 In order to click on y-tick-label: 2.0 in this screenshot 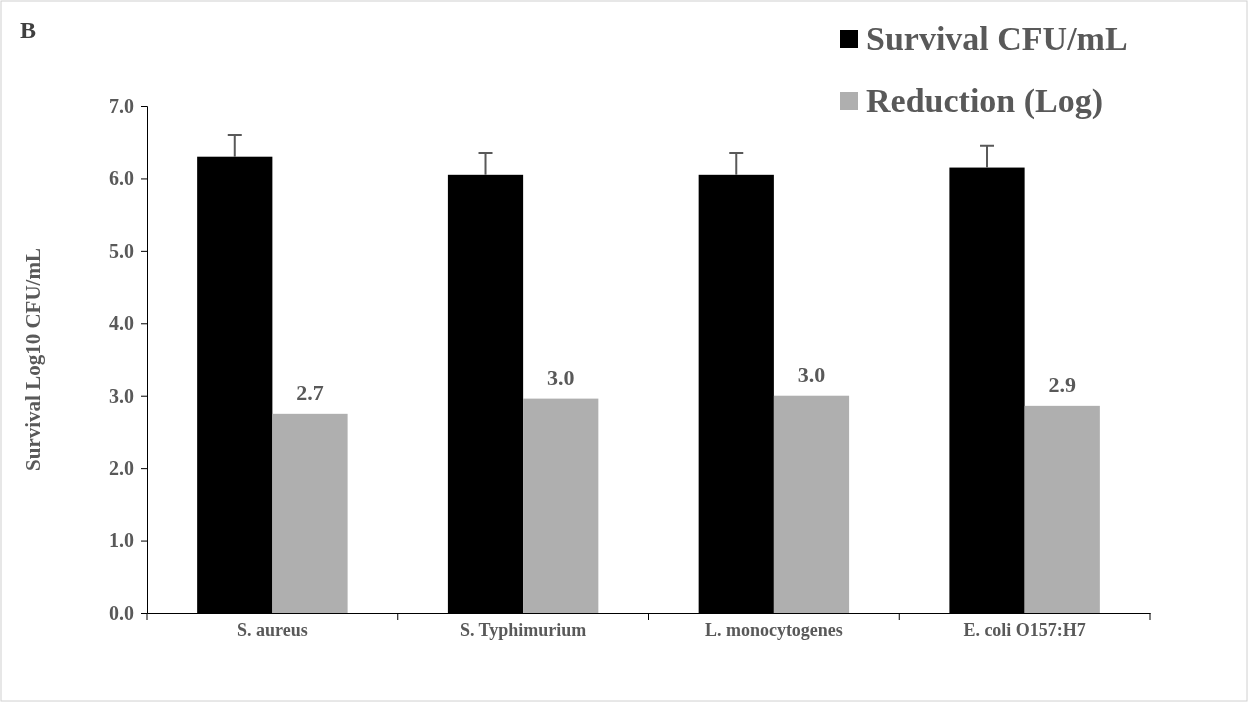, I will do `click(121, 468)`.